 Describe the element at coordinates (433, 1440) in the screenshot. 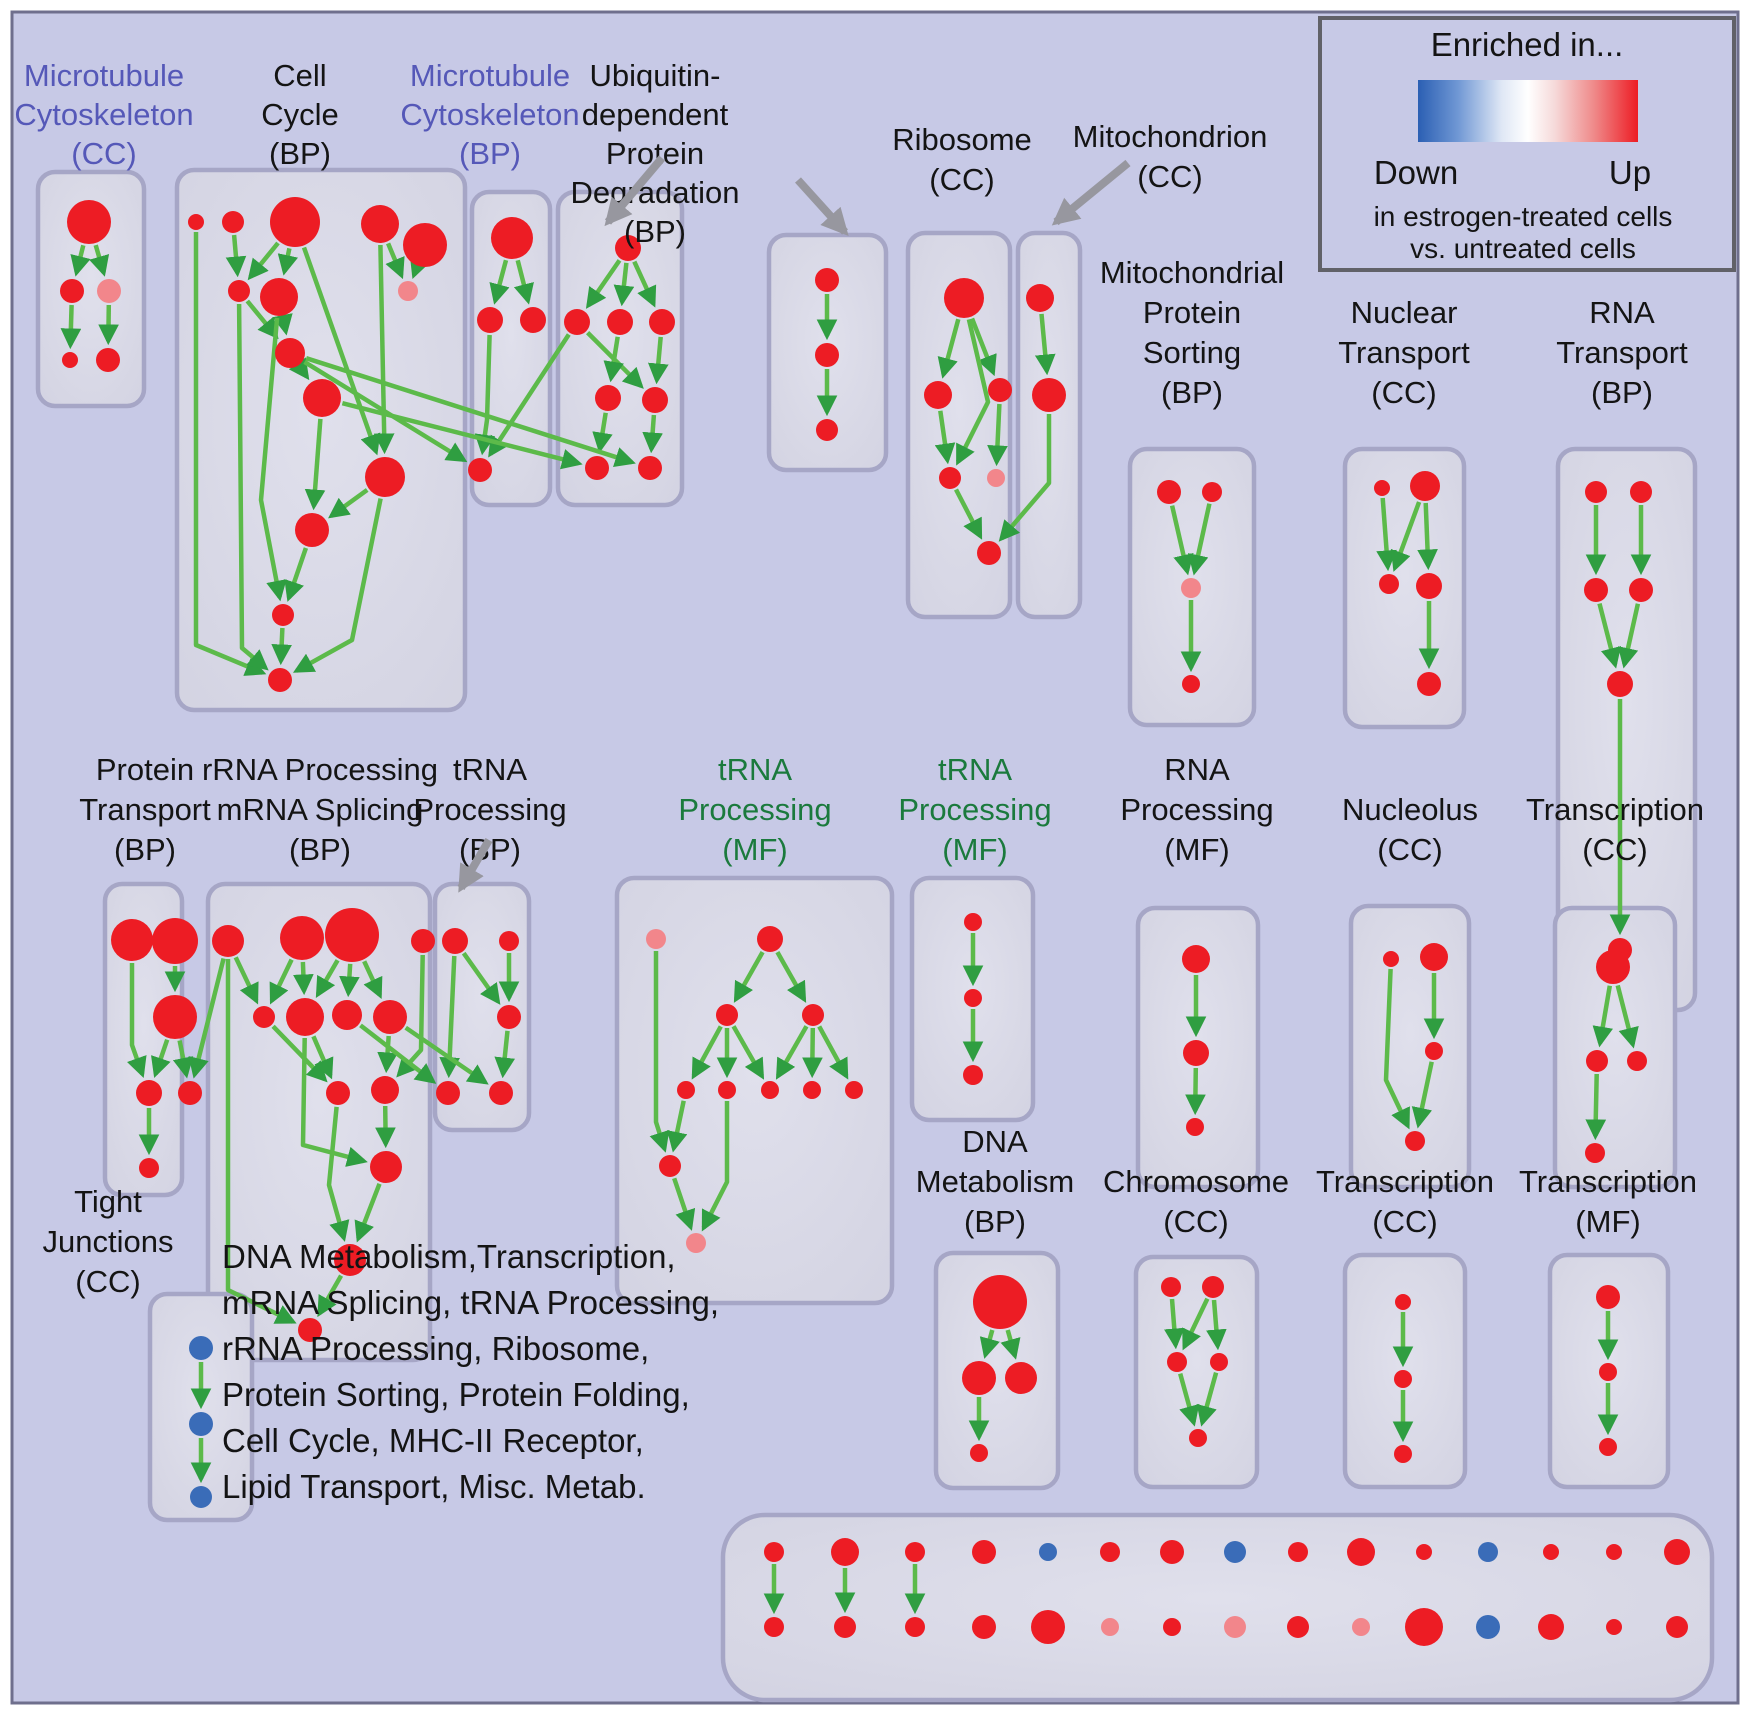

I see `note-line: Cell Cycle, MHC-II Receptor,` at that location.